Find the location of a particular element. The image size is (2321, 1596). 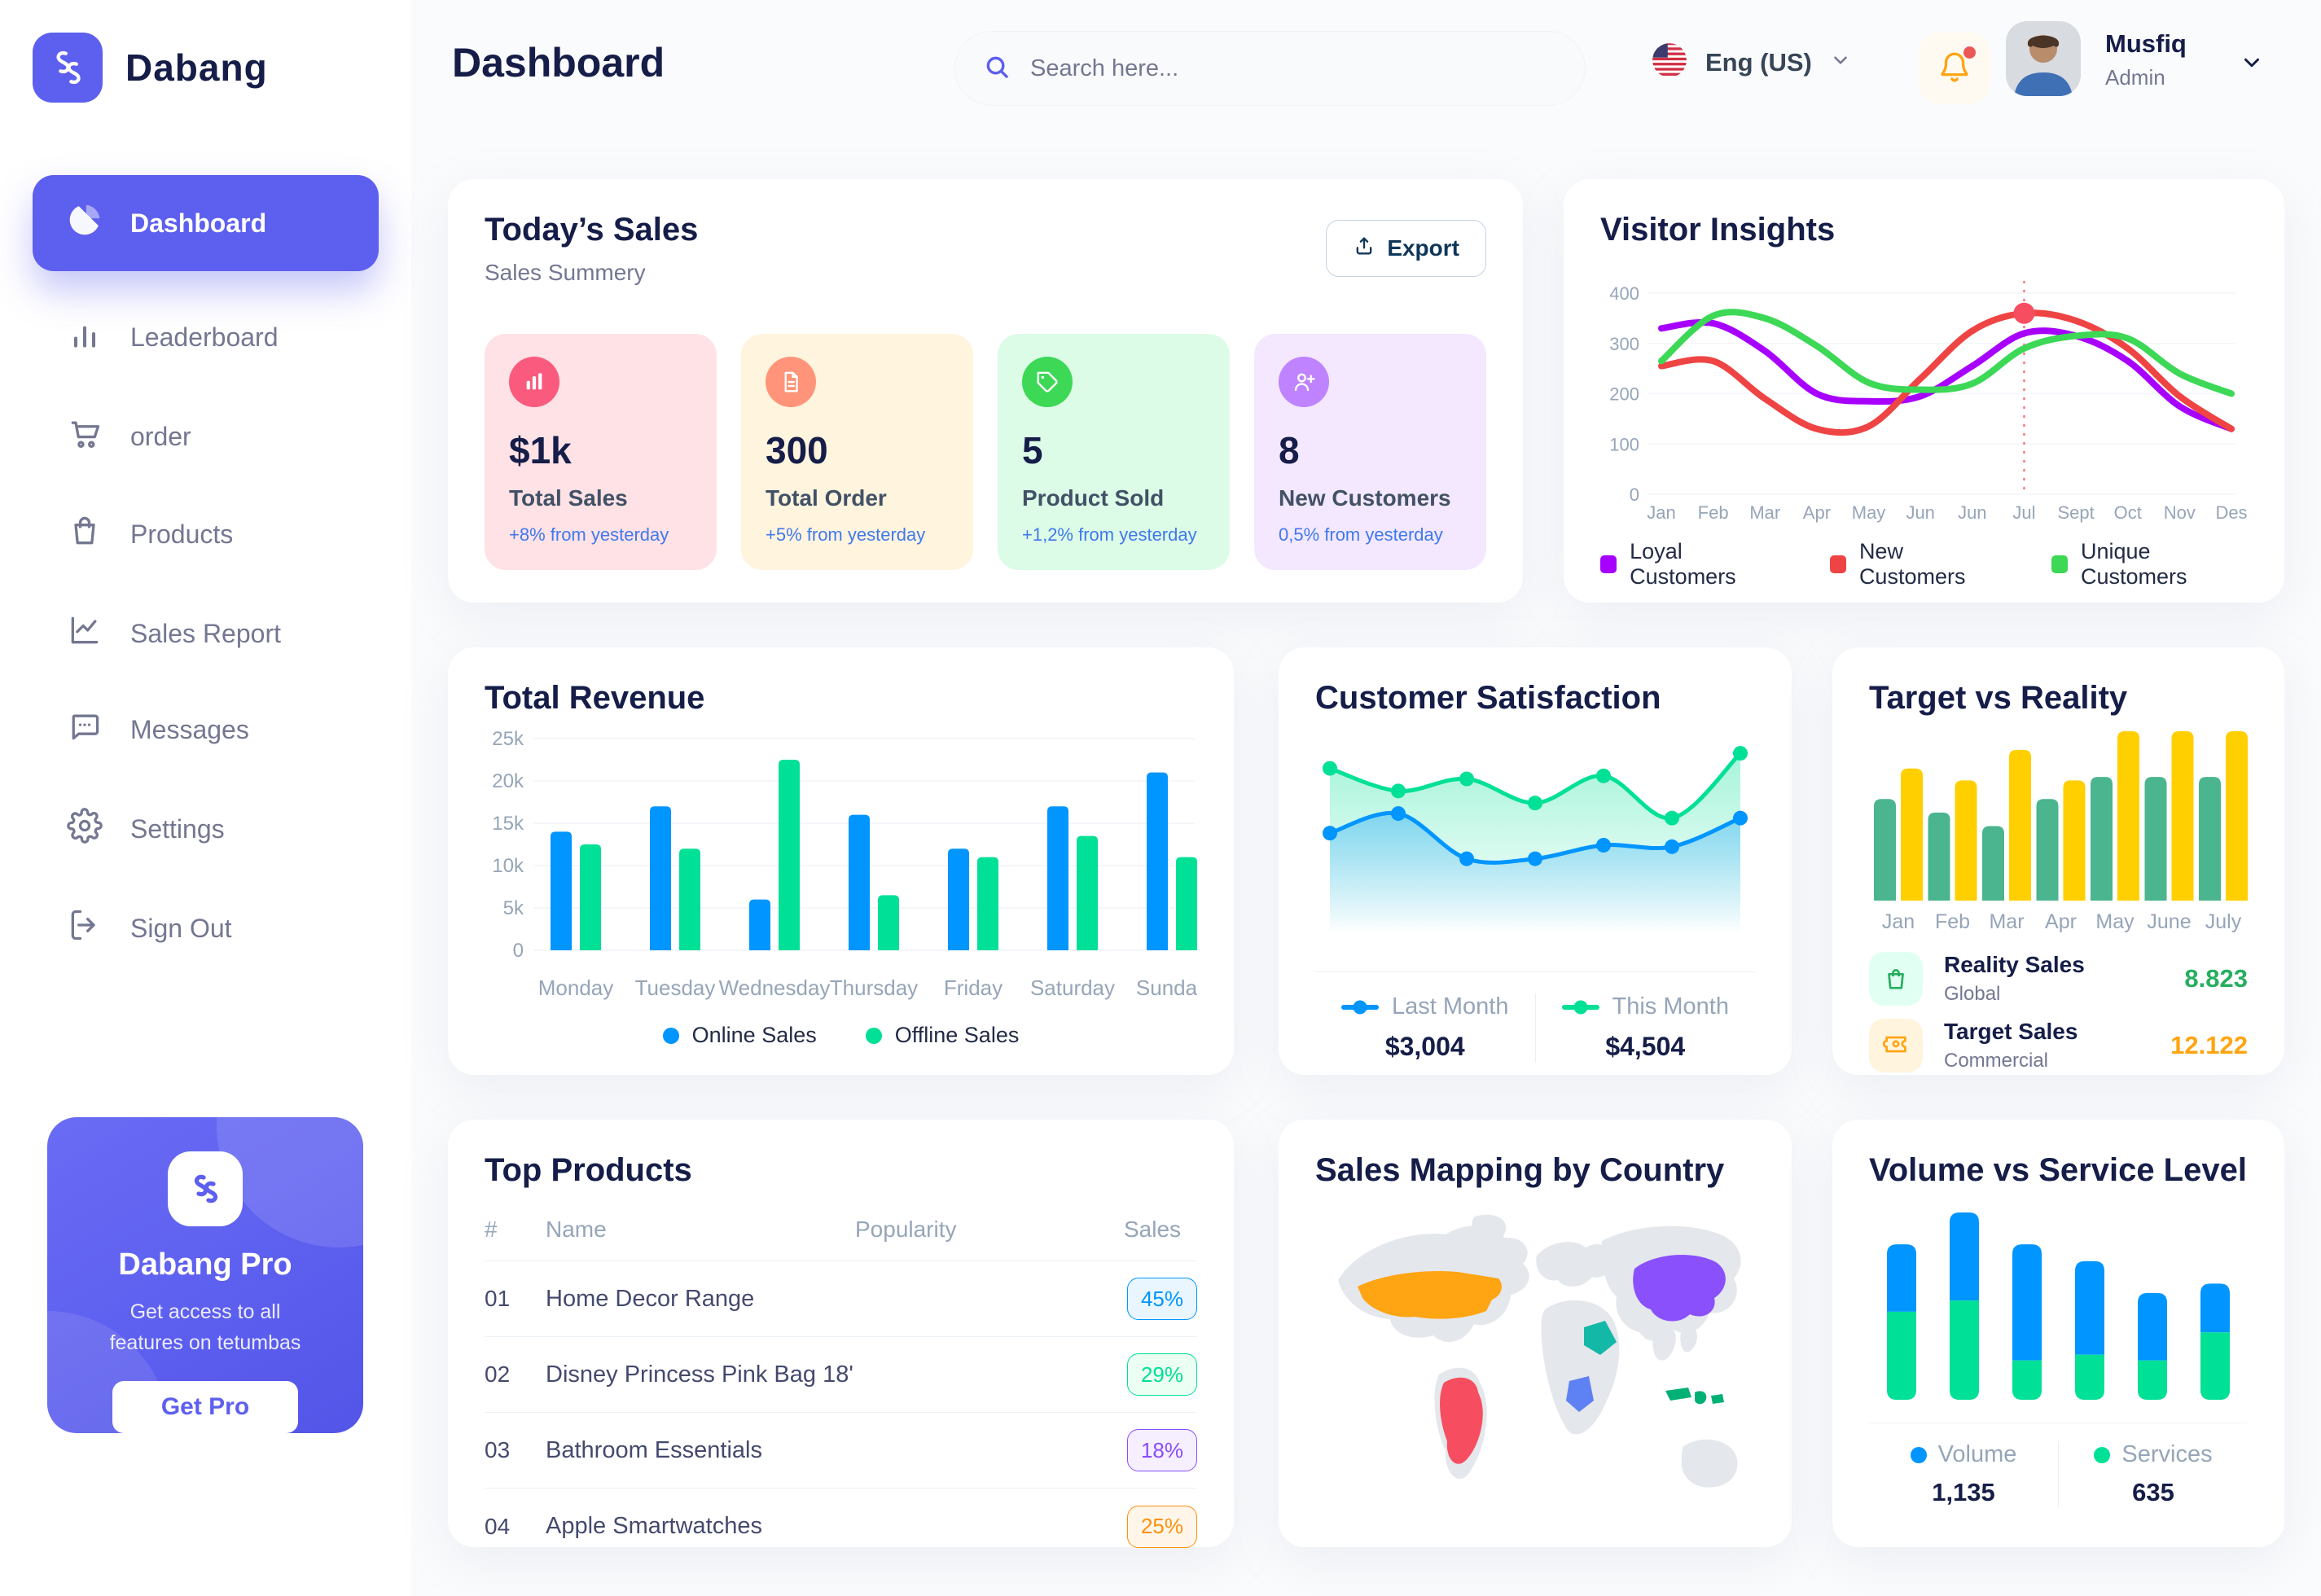

bell-icon is located at coordinates (1954, 69).